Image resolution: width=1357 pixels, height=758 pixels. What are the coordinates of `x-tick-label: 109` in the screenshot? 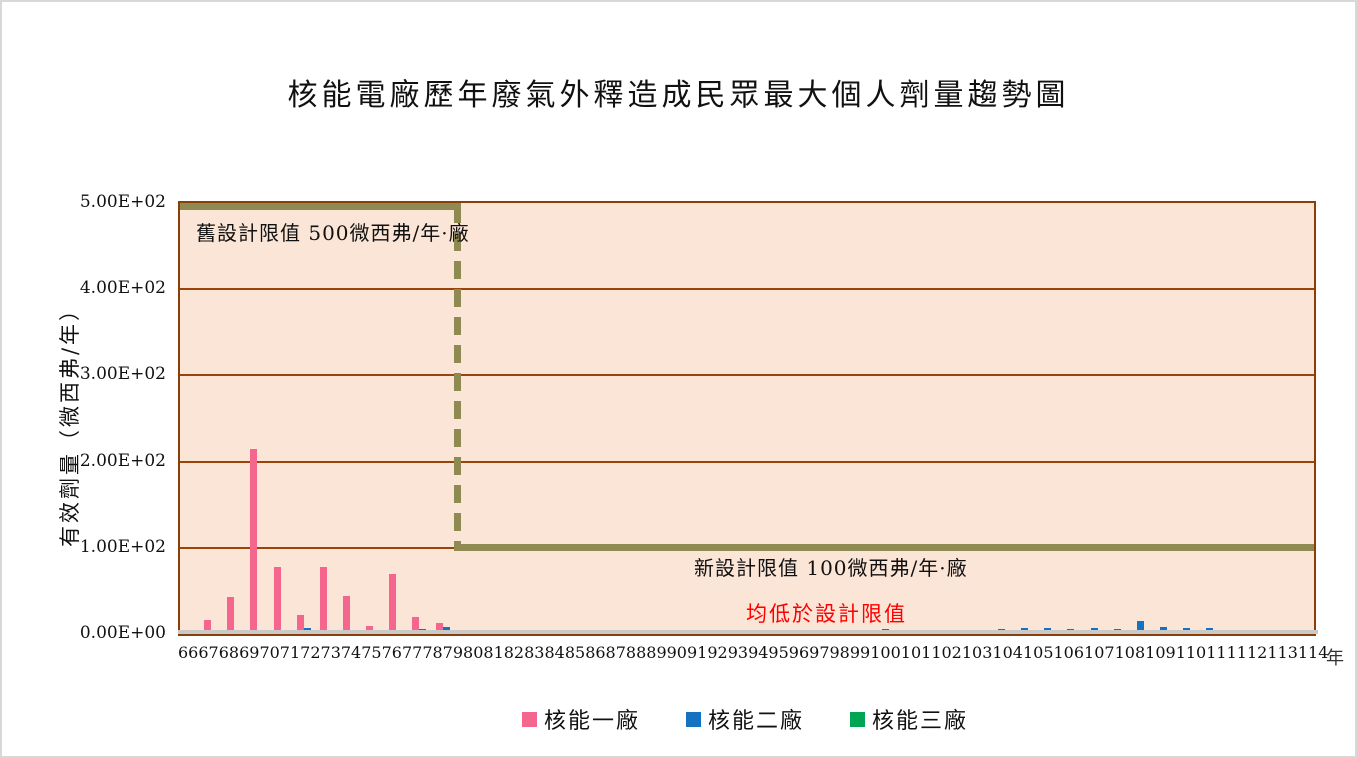 It's located at (1160, 652).